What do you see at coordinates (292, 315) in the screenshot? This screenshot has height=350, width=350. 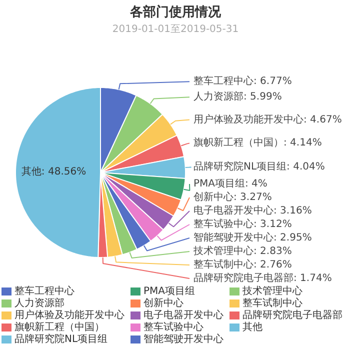 I see `legend-label: 品牌研究院电子电器部` at bounding box center [292, 315].